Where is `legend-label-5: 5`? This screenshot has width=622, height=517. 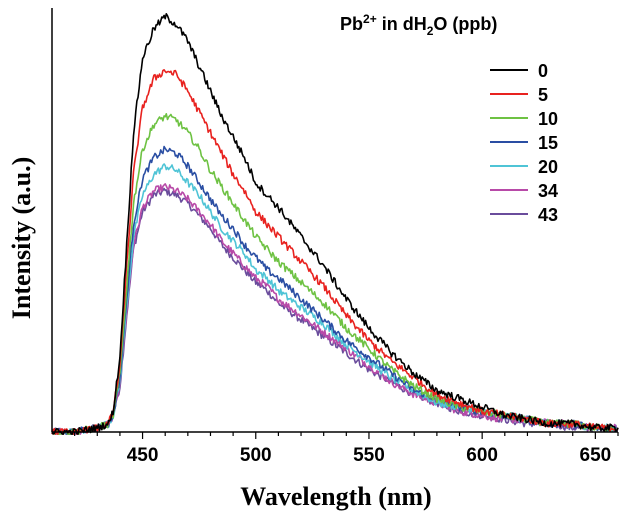 legend-label-5: 5 is located at coordinates (543, 95).